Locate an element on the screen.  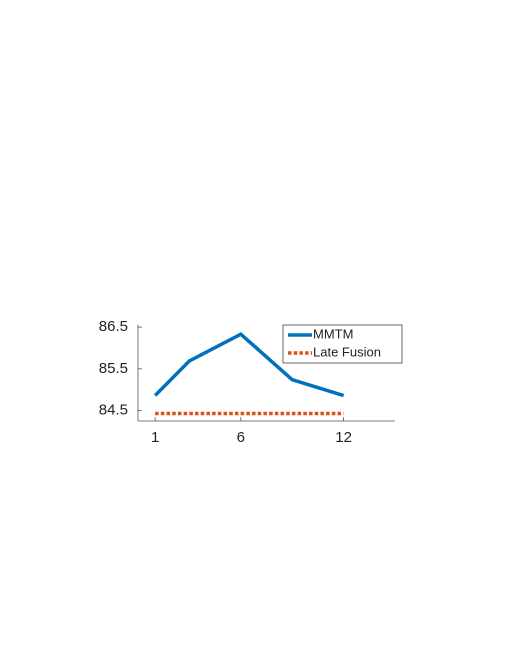
x-tick-label: 6 is located at coordinates (241, 437).